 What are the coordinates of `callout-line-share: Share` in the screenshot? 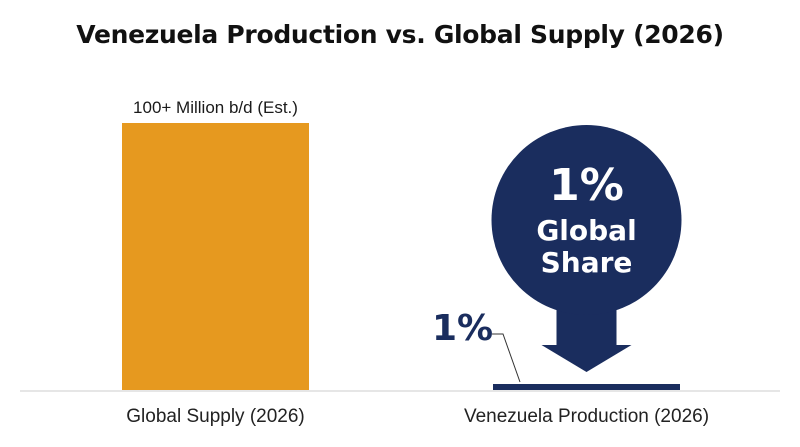 It's located at (587, 262).